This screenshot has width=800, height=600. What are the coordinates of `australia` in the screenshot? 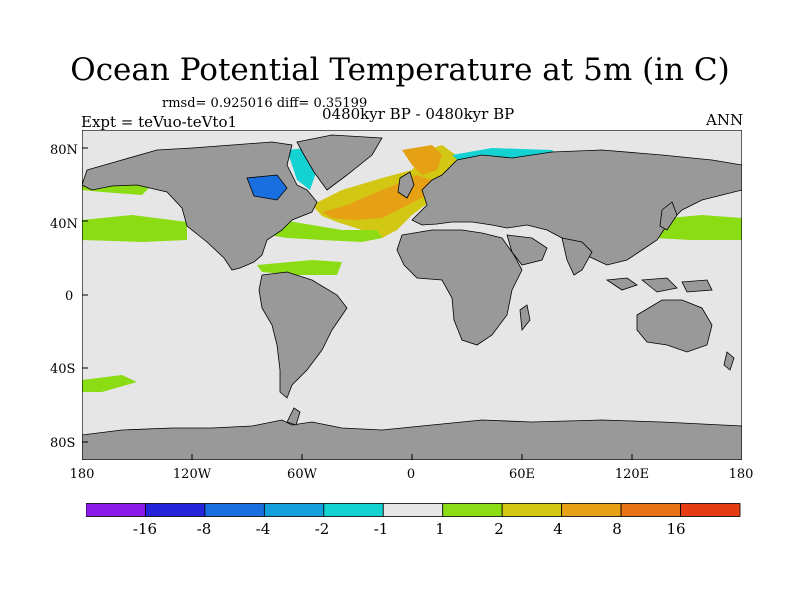 It's located at (674, 326).